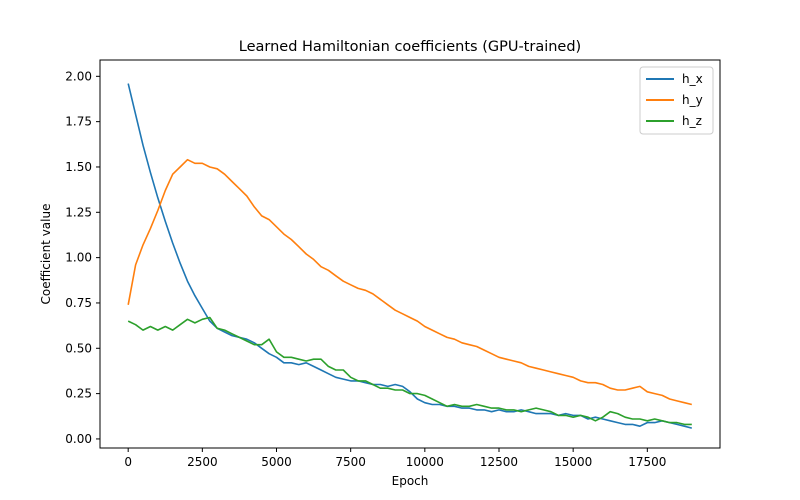 This screenshot has height=500, width=800. Describe the element at coordinates (692, 121) in the screenshot. I see `legend-label: h_z` at that location.